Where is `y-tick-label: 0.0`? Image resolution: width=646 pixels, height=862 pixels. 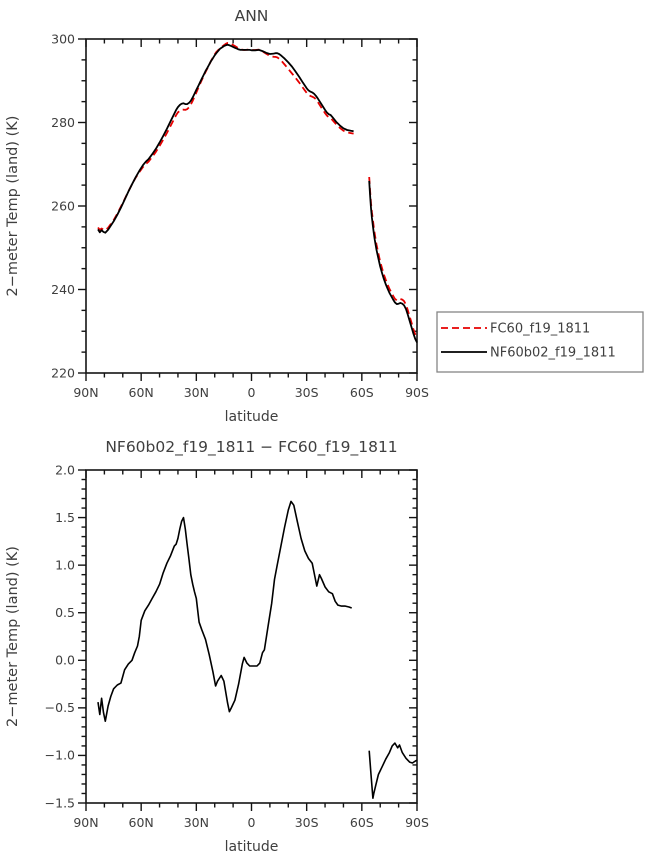
y-tick-label: 0.0 is located at coordinates (65, 660).